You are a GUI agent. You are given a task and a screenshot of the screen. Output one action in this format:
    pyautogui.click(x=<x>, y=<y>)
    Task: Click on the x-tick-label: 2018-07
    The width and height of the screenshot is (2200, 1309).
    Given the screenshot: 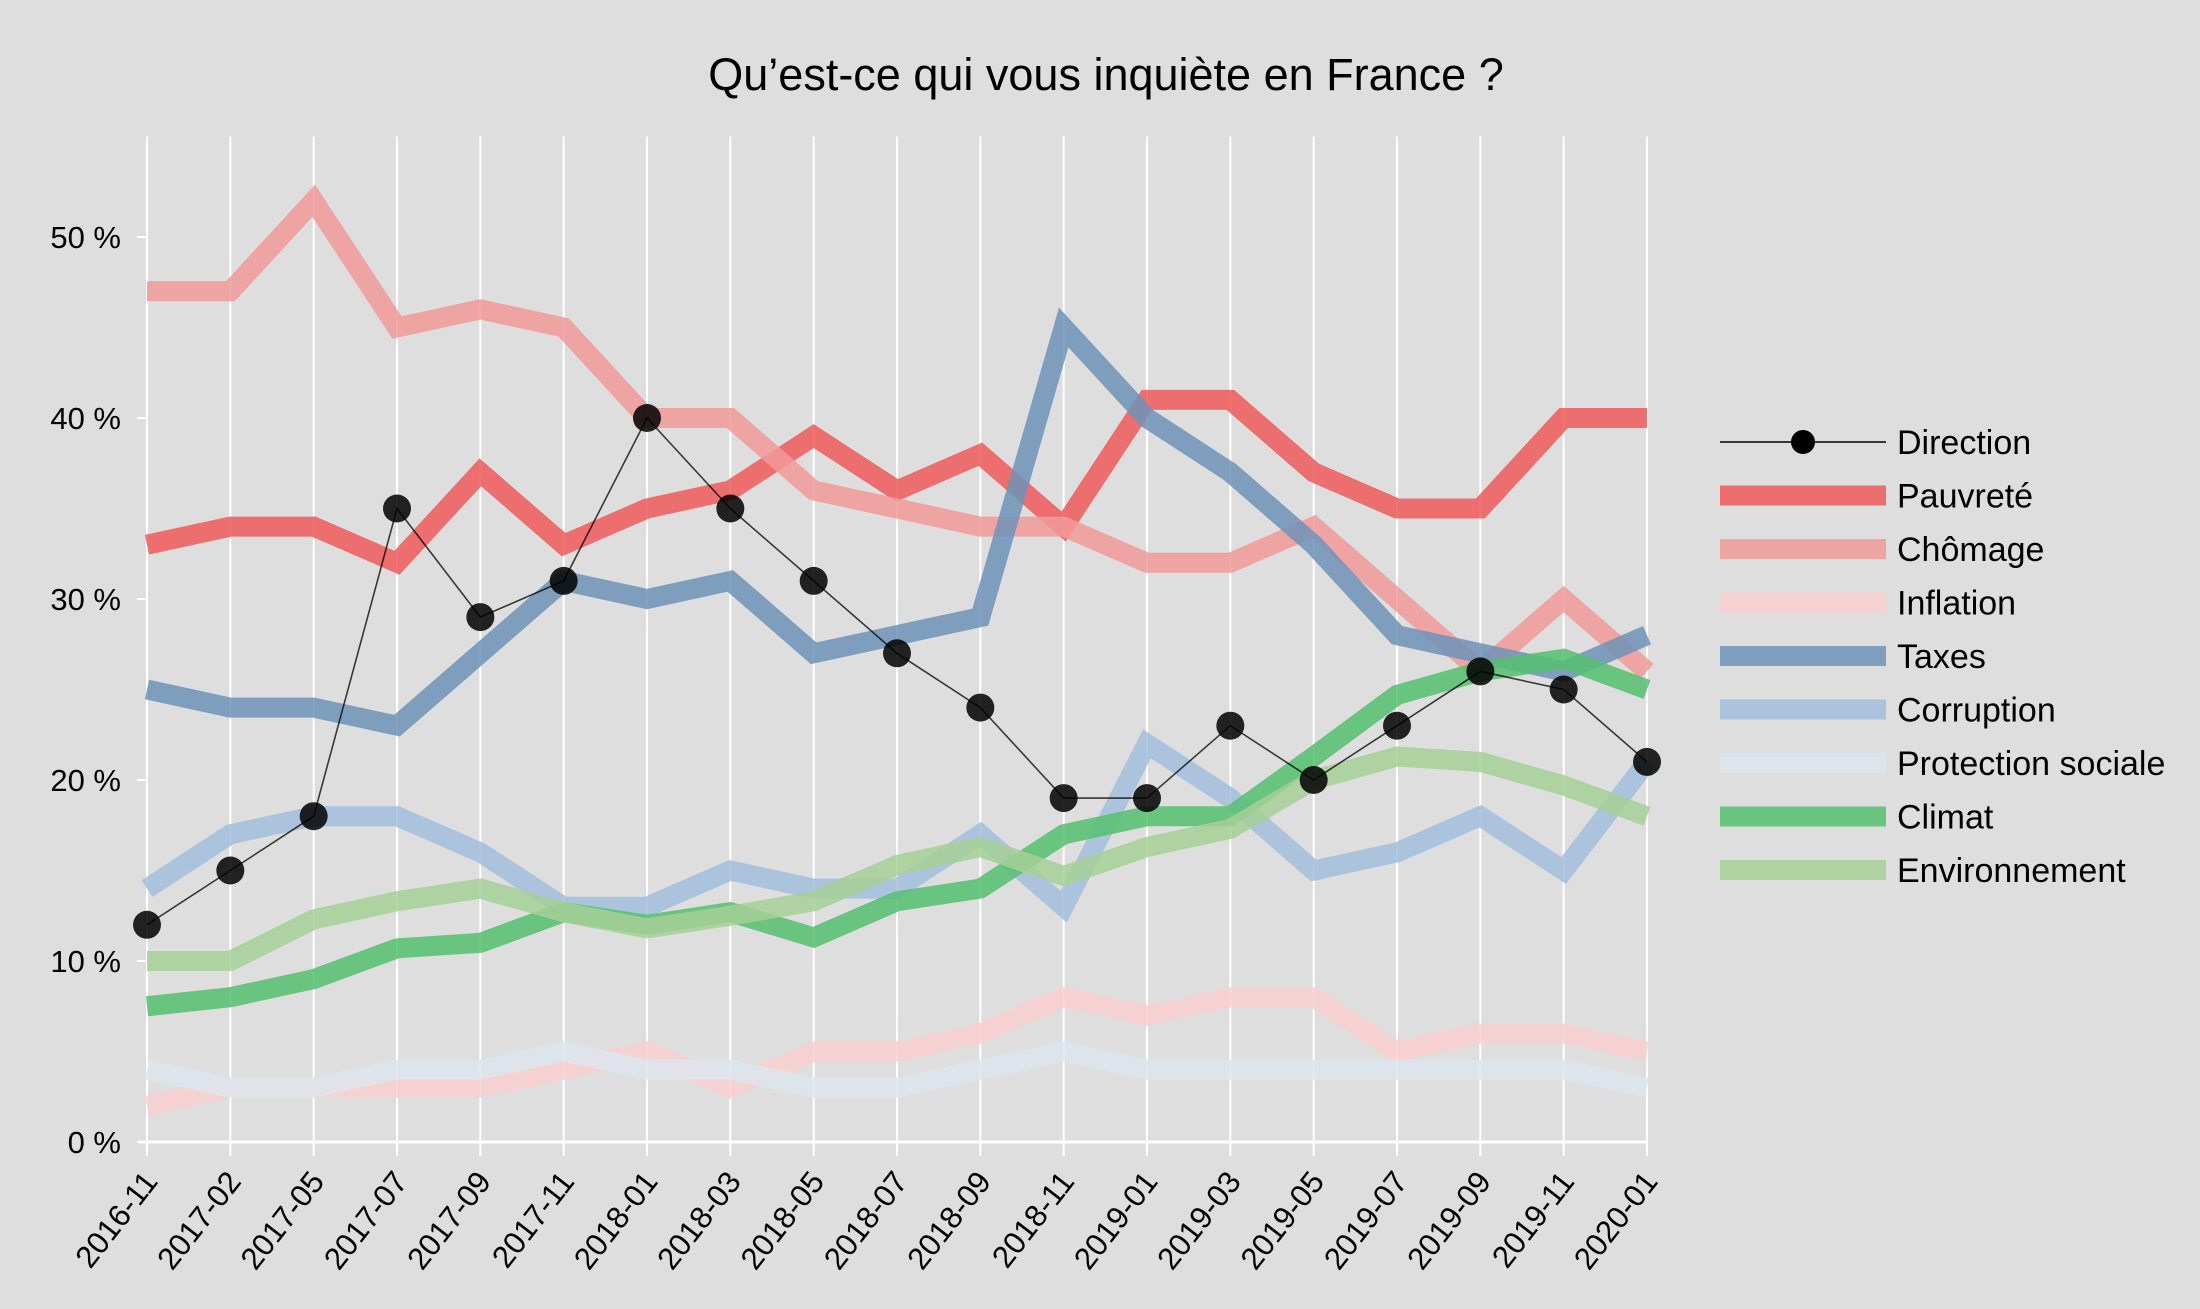 What is the action you would take?
    pyautogui.click(x=866, y=1220)
    